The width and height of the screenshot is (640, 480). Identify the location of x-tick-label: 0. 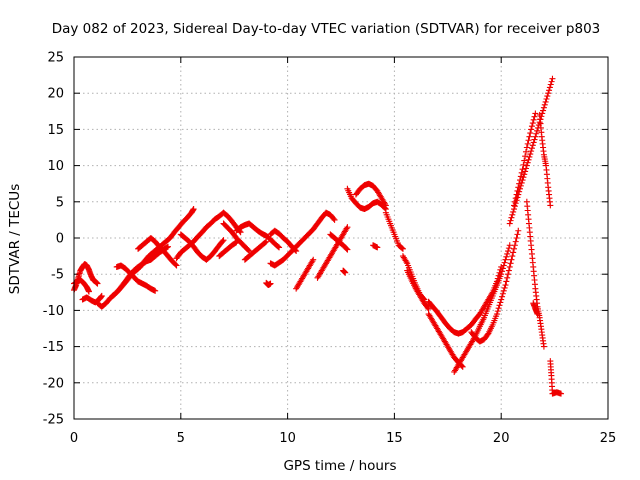
(74, 438).